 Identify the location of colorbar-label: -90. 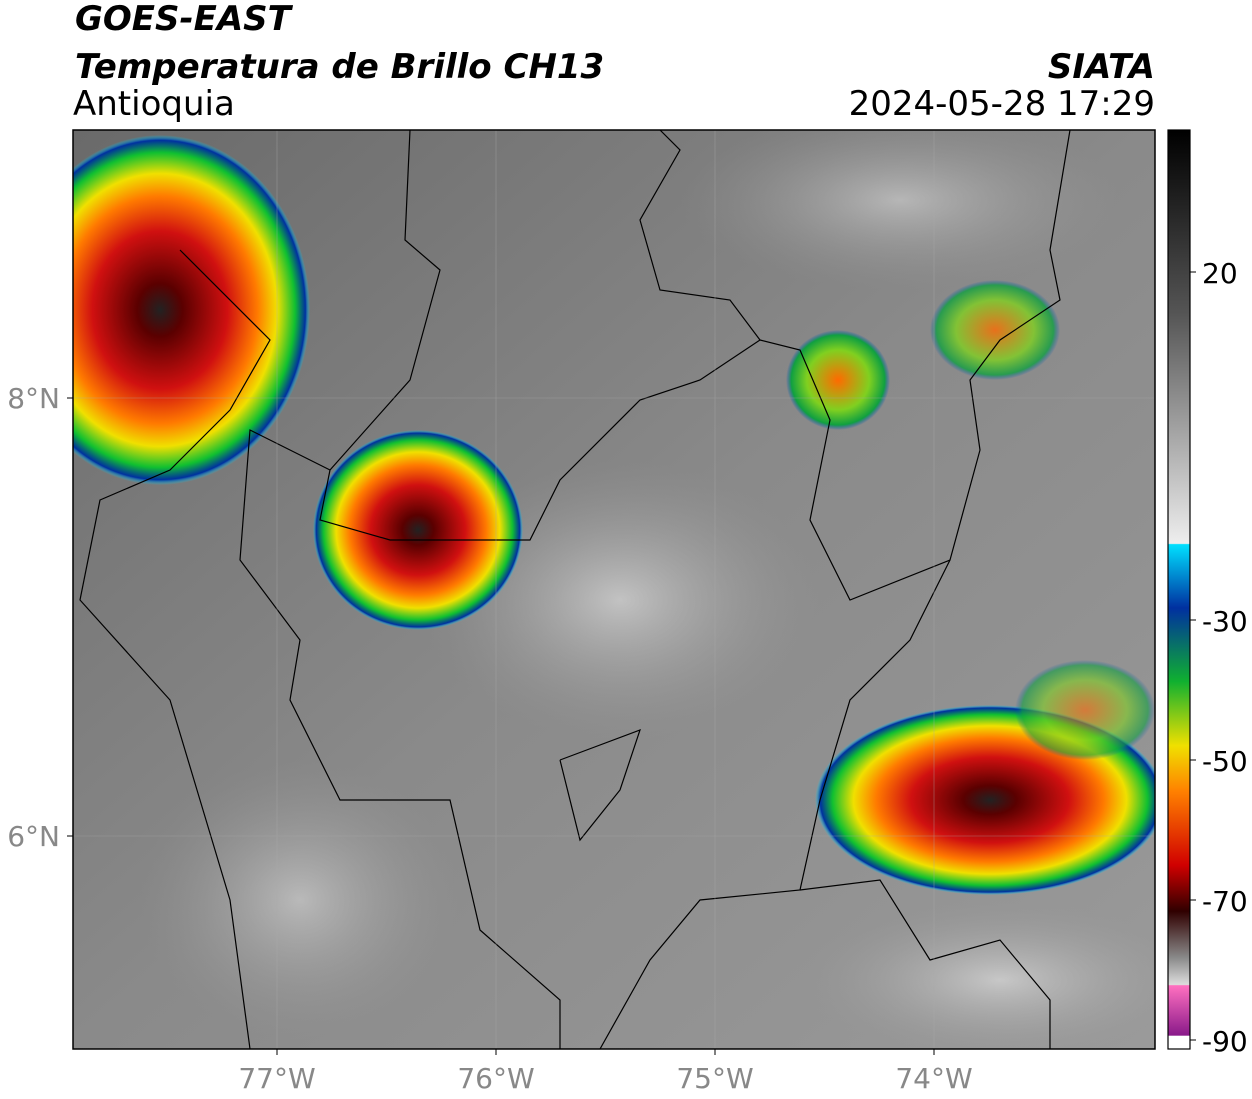
(1225, 1041).